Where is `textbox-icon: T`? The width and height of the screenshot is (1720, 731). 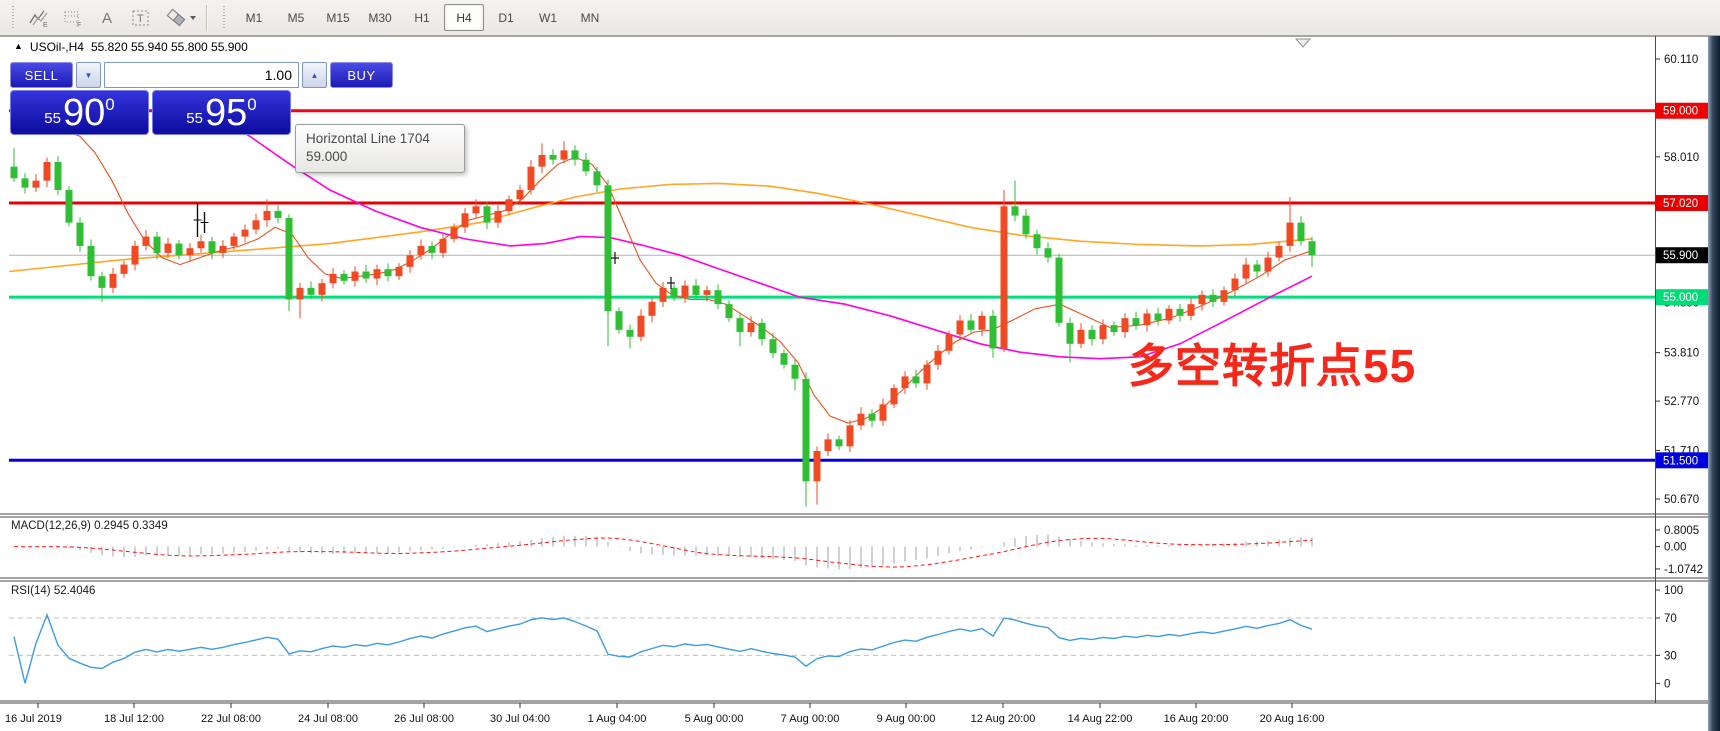
textbox-icon: T is located at coordinates (141, 17).